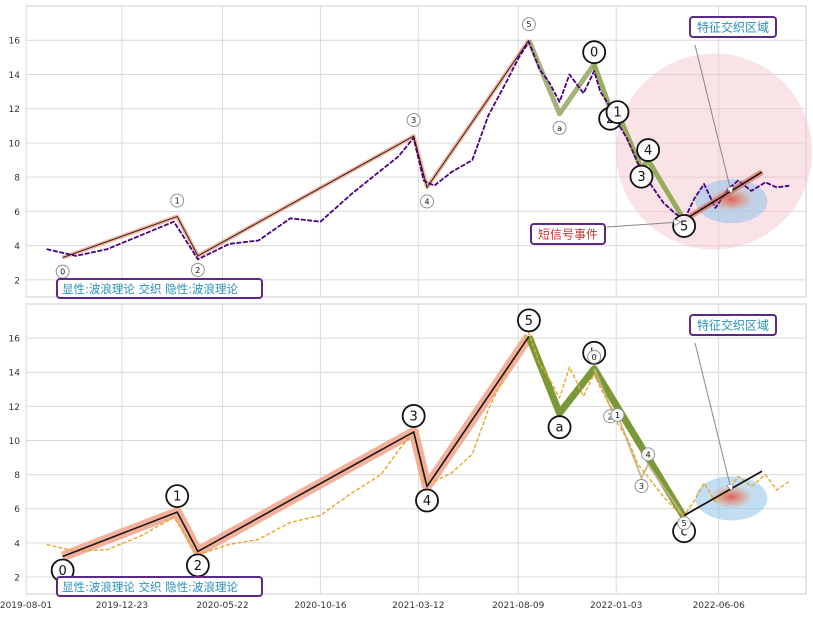  What do you see at coordinates (610, 416) in the screenshot?
I see `wave-label-secondary: 2` at bounding box center [610, 416].